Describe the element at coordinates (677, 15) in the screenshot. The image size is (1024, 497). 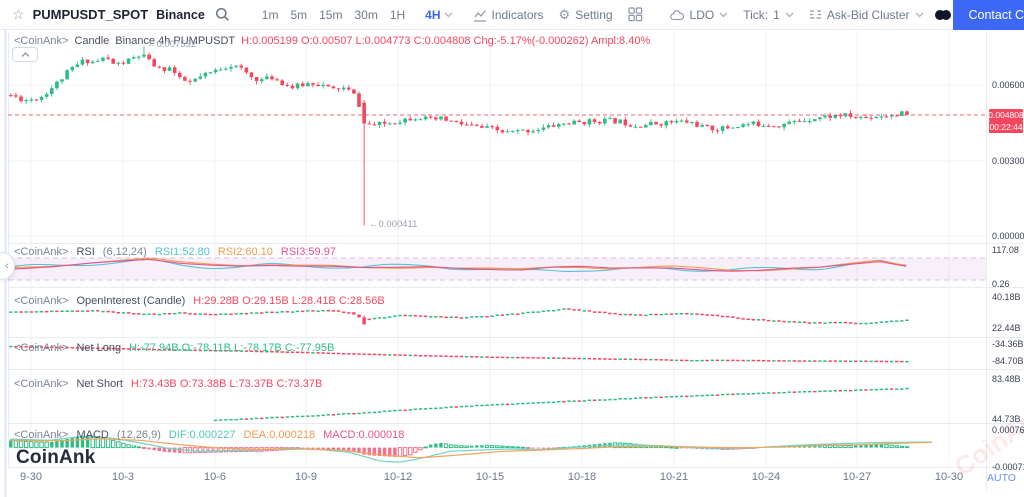
I see `cloud-icon` at that location.